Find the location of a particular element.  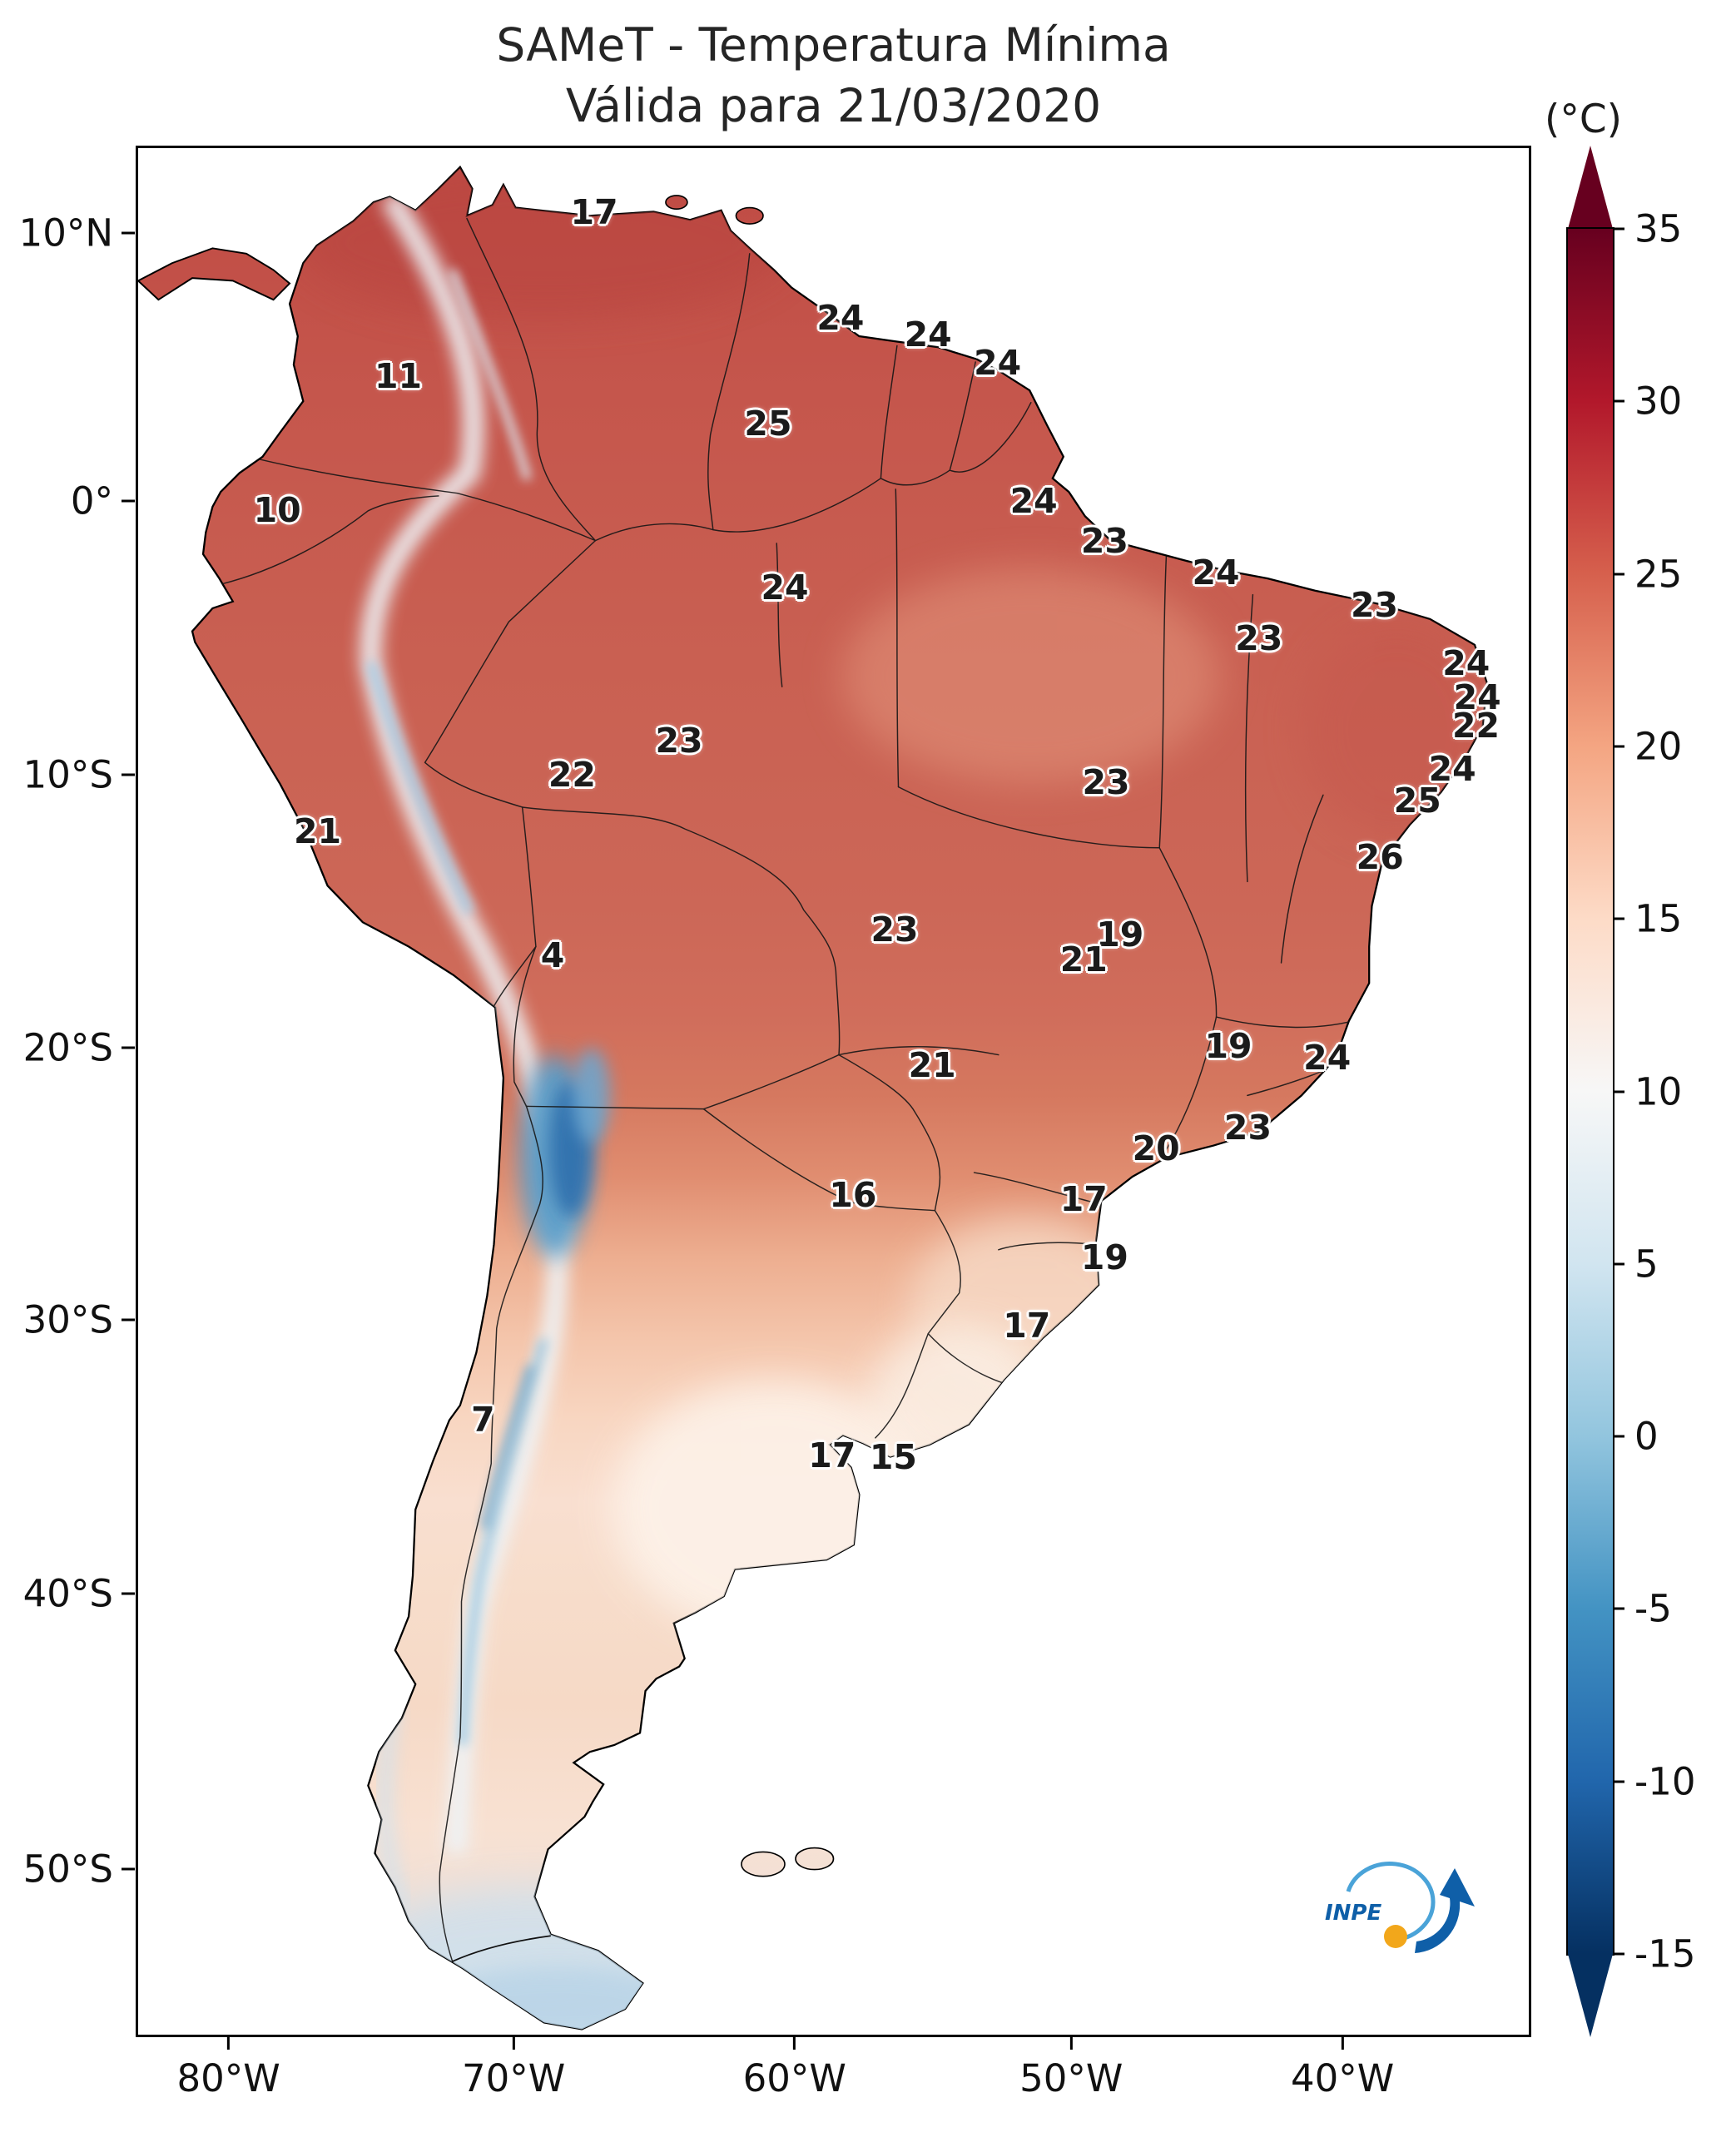

colorbar-tick-label: -10 is located at coordinates (1665, 1781).